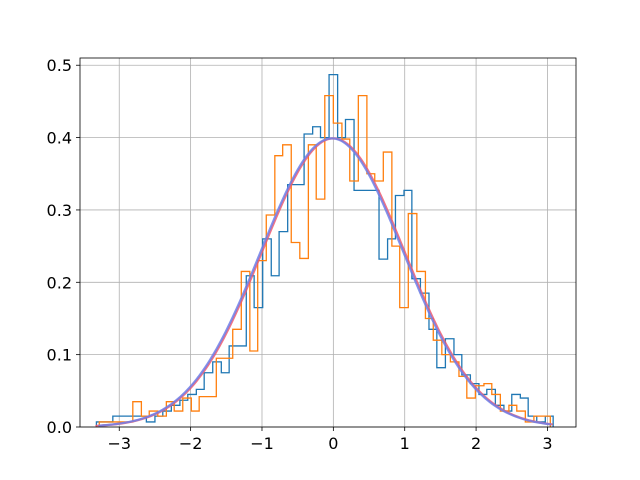 The image size is (640, 480). Describe the element at coordinates (59, 138) in the screenshot. I see `y-tick-label: 0.4` at that location.